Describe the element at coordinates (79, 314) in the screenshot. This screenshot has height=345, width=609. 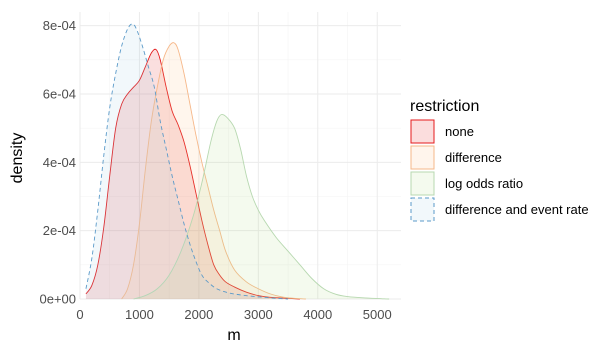
I see `x-tick-label: 0` at that location.